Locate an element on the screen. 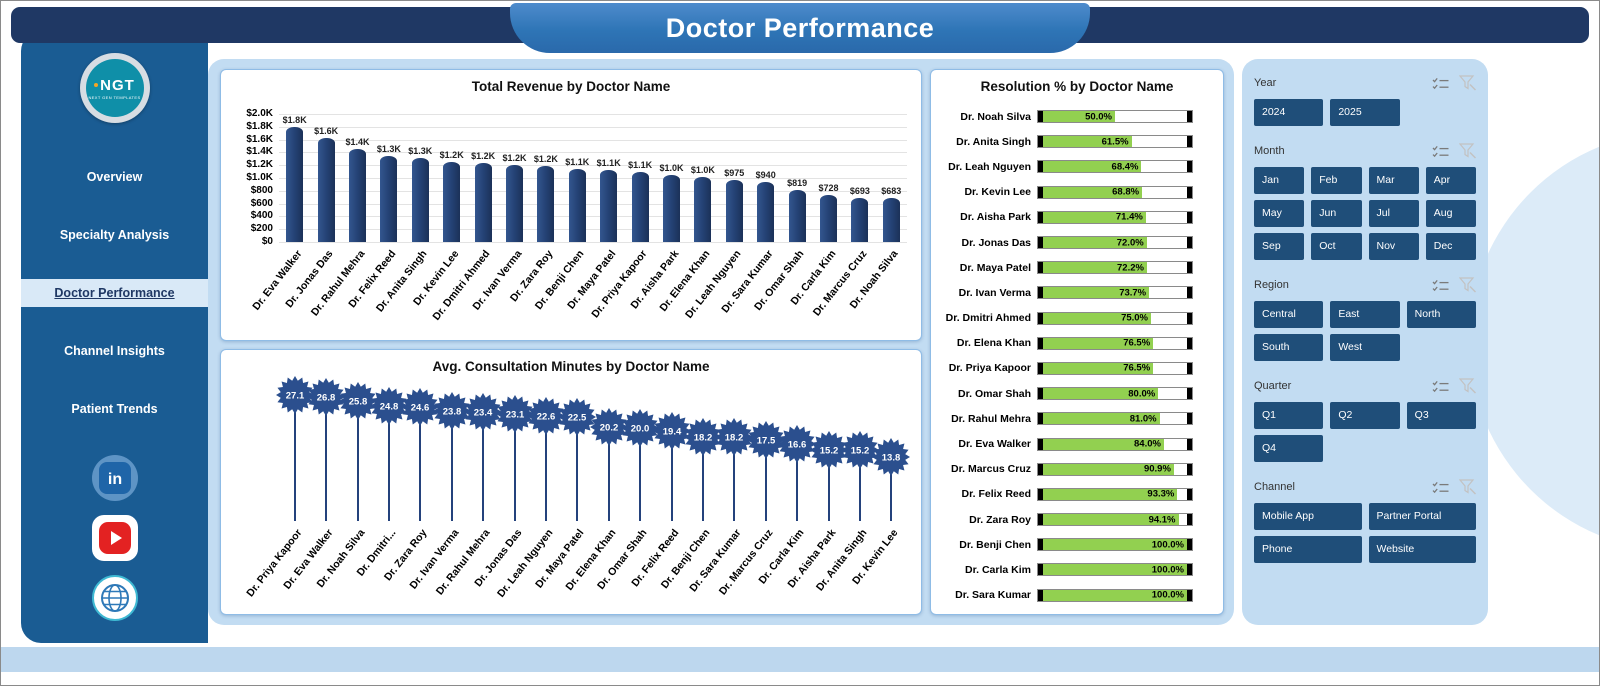 Image resolution: width=1600 pixels, height=686 pixels. slicer-option-q2: Q2 is located at coordinates (1365, 415).